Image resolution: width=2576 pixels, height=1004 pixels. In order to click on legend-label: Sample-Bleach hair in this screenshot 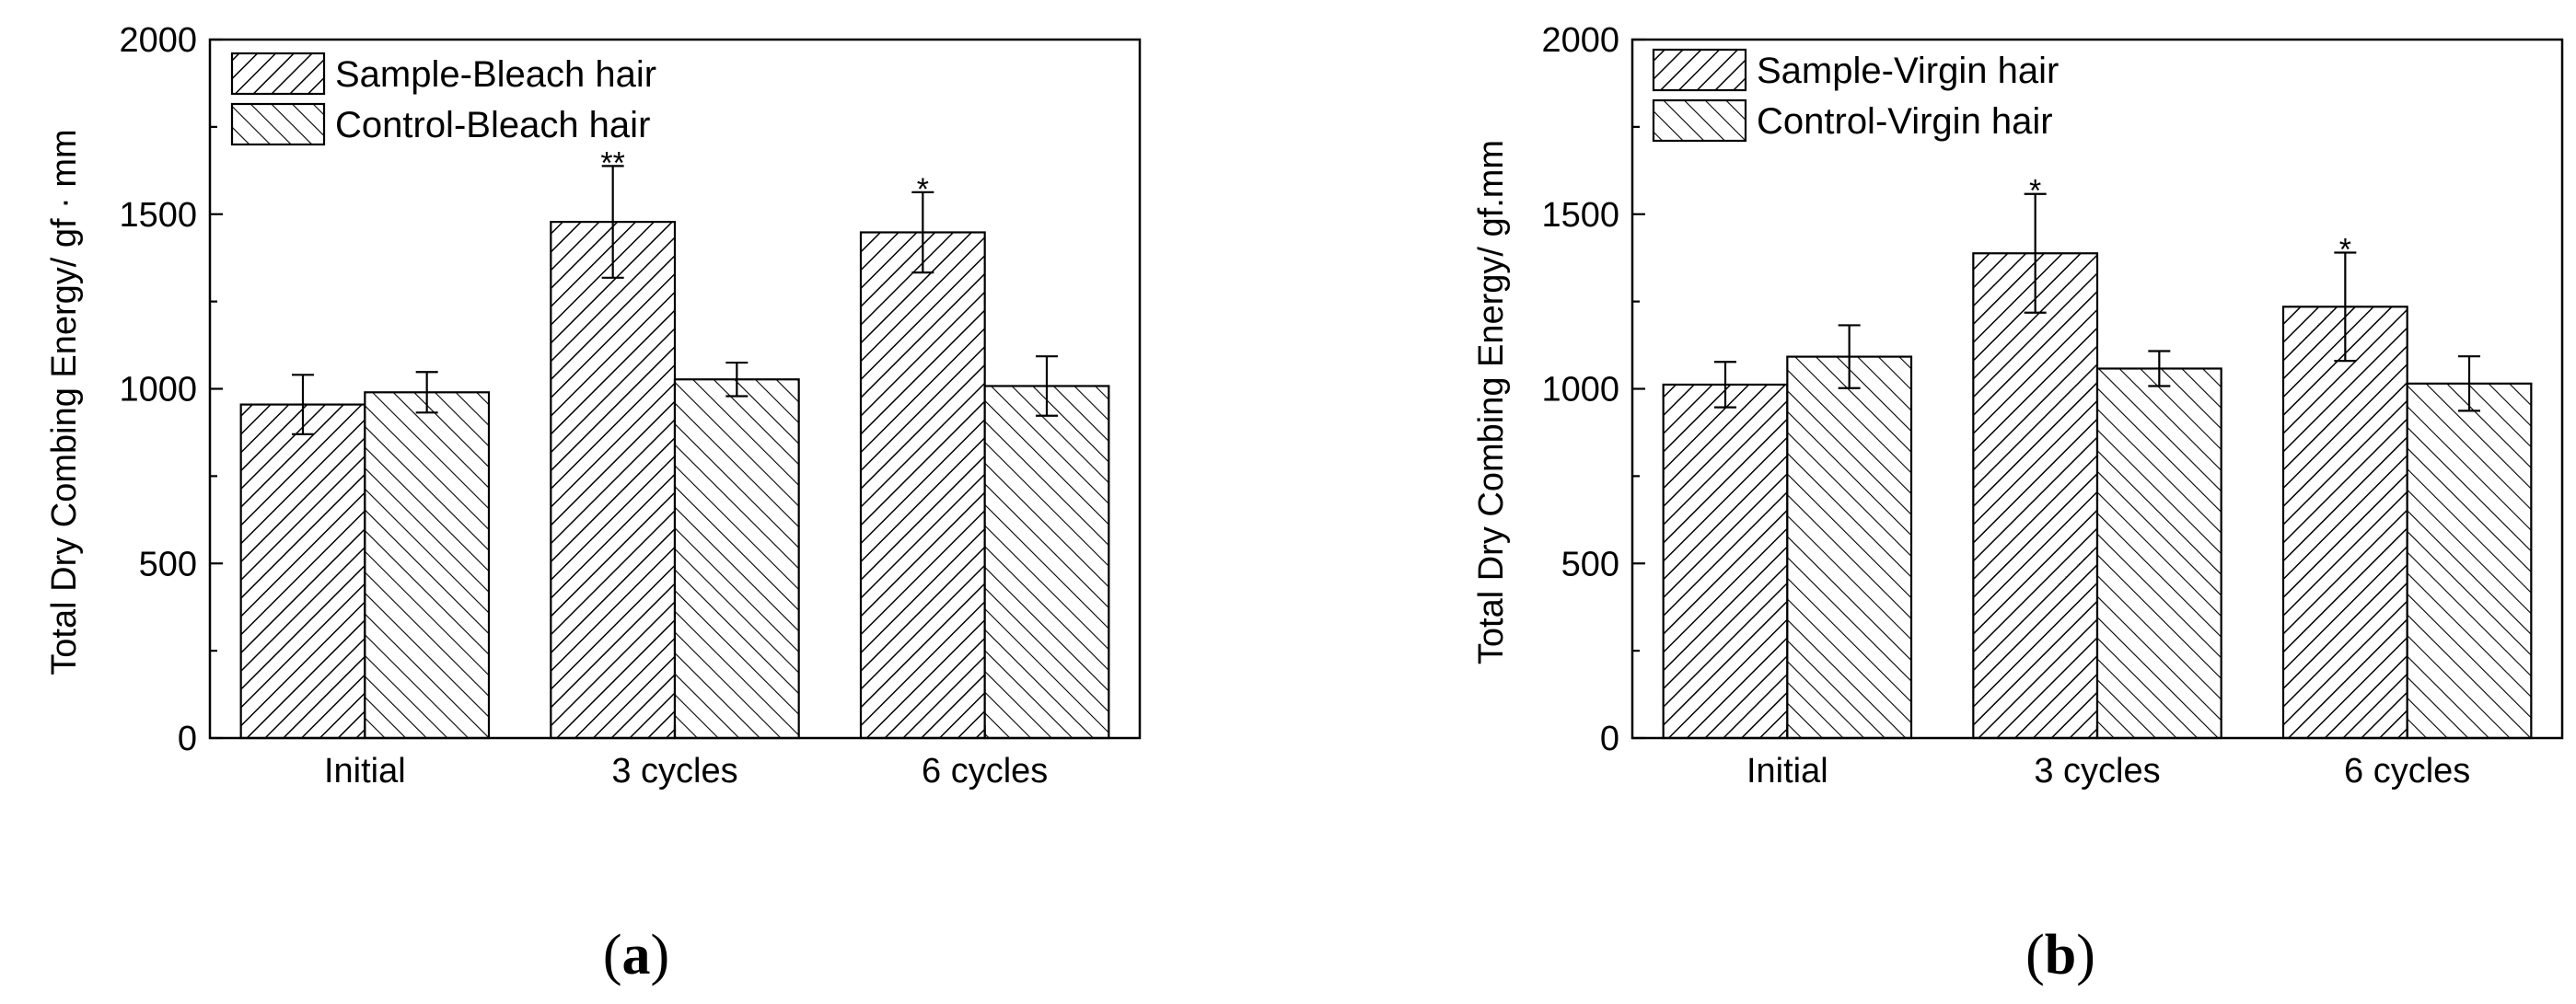, I will do `click(495, 74)`.